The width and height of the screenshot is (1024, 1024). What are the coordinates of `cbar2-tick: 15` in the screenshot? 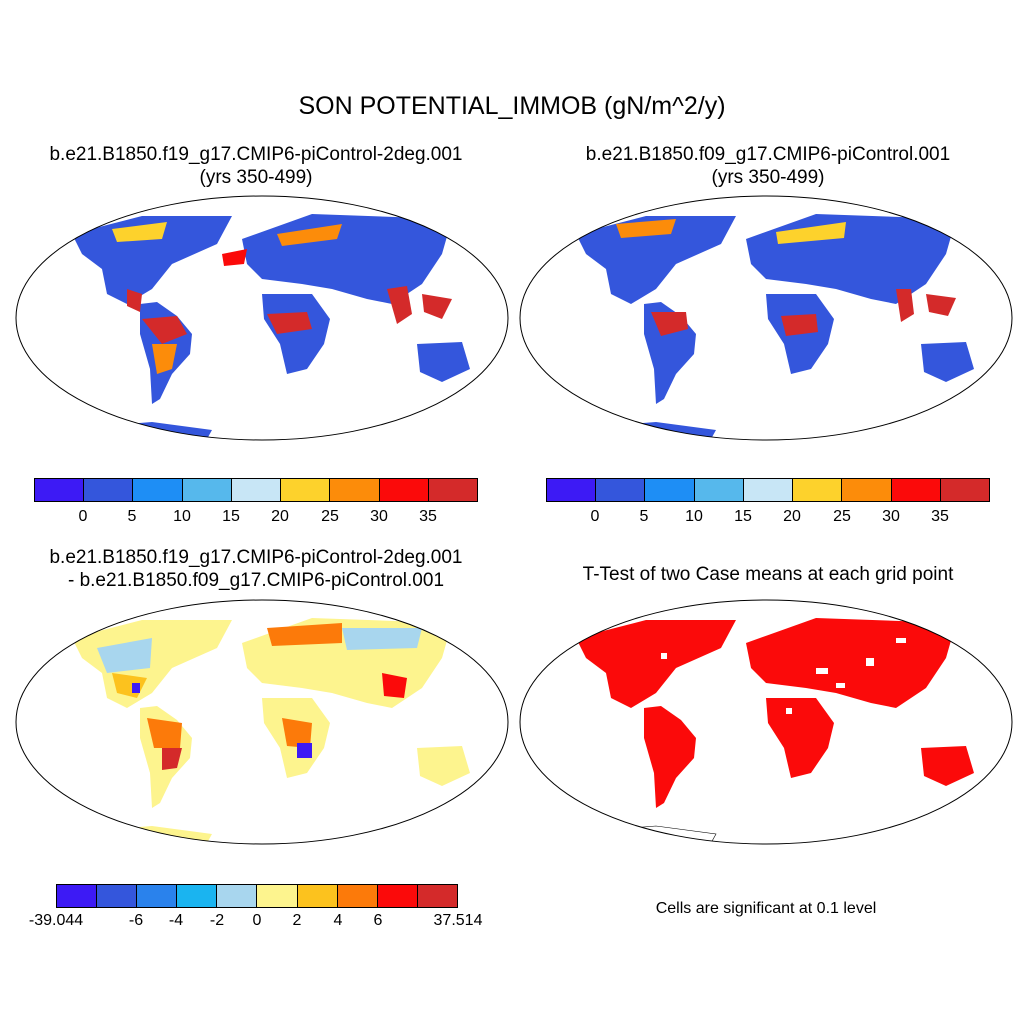 It's located at (743, 516).